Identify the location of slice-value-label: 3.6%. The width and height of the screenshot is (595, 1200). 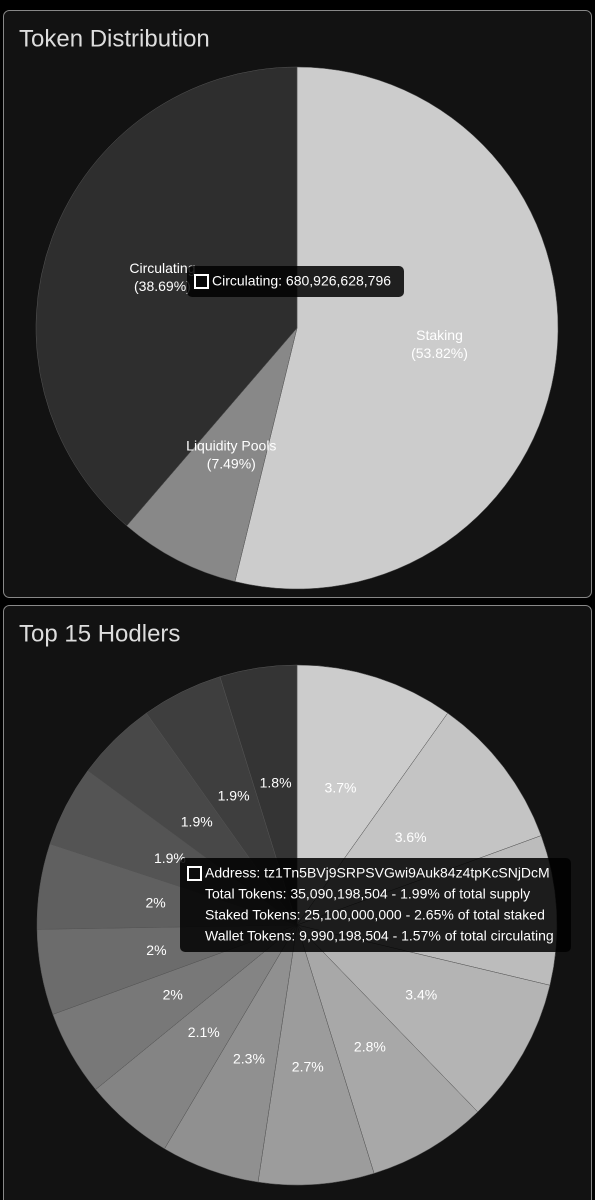
(411, 837).